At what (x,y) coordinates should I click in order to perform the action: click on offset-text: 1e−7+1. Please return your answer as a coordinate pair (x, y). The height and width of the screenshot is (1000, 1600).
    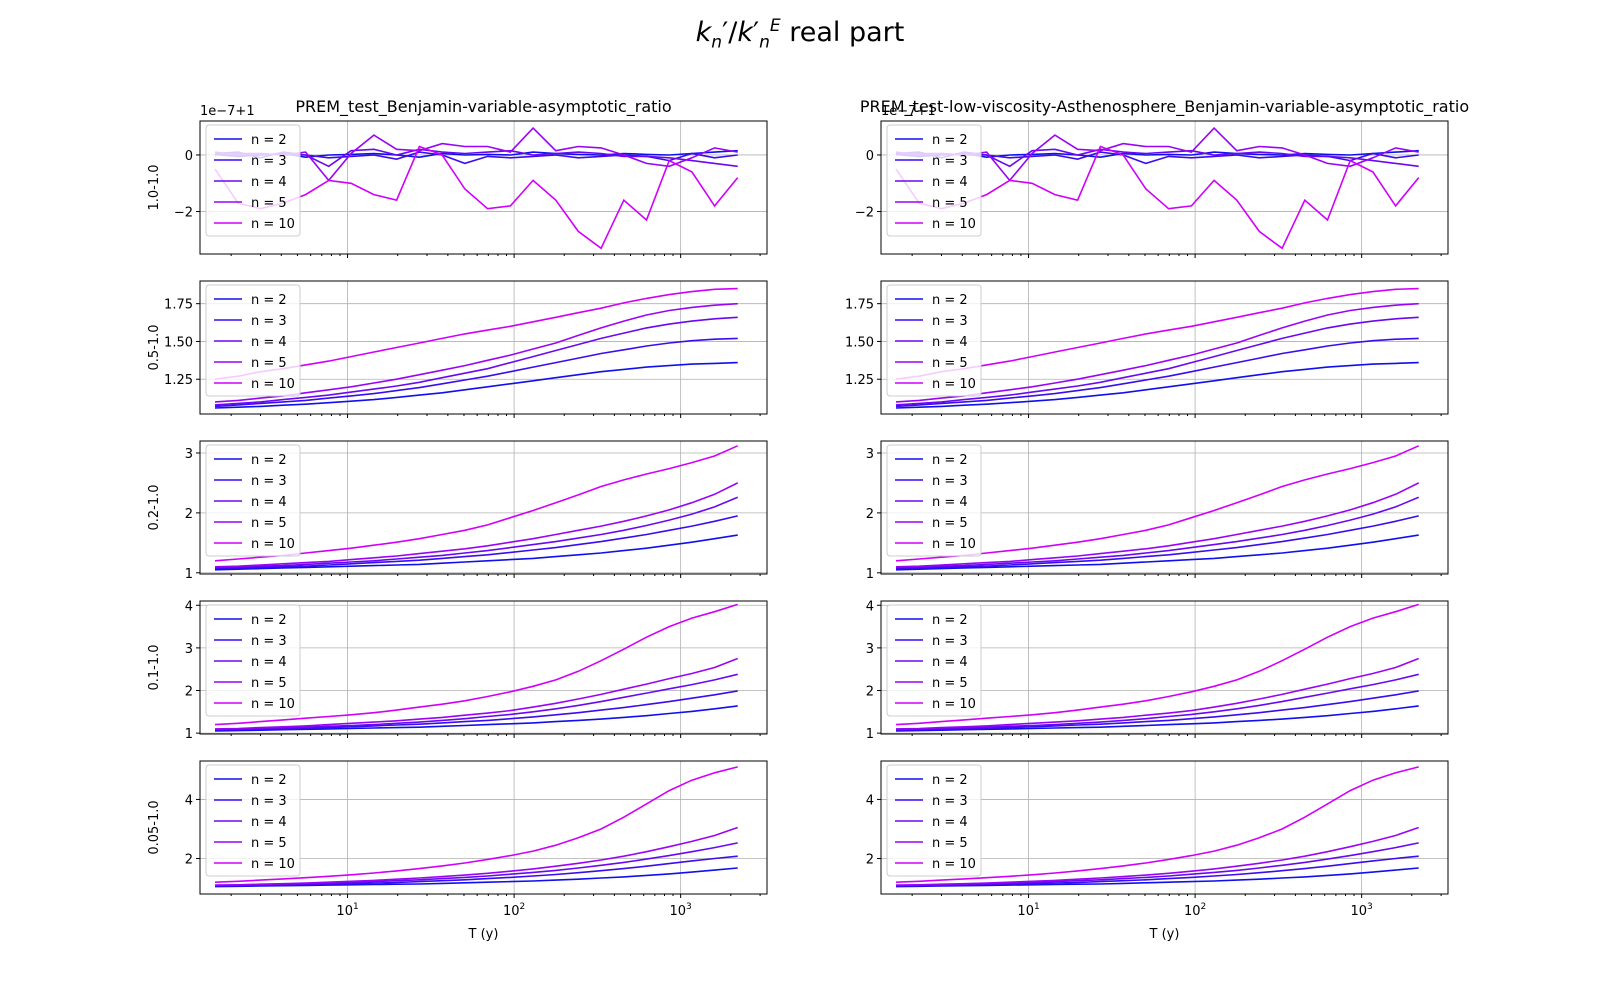
    Looking at the image, I should click on (227, 111).